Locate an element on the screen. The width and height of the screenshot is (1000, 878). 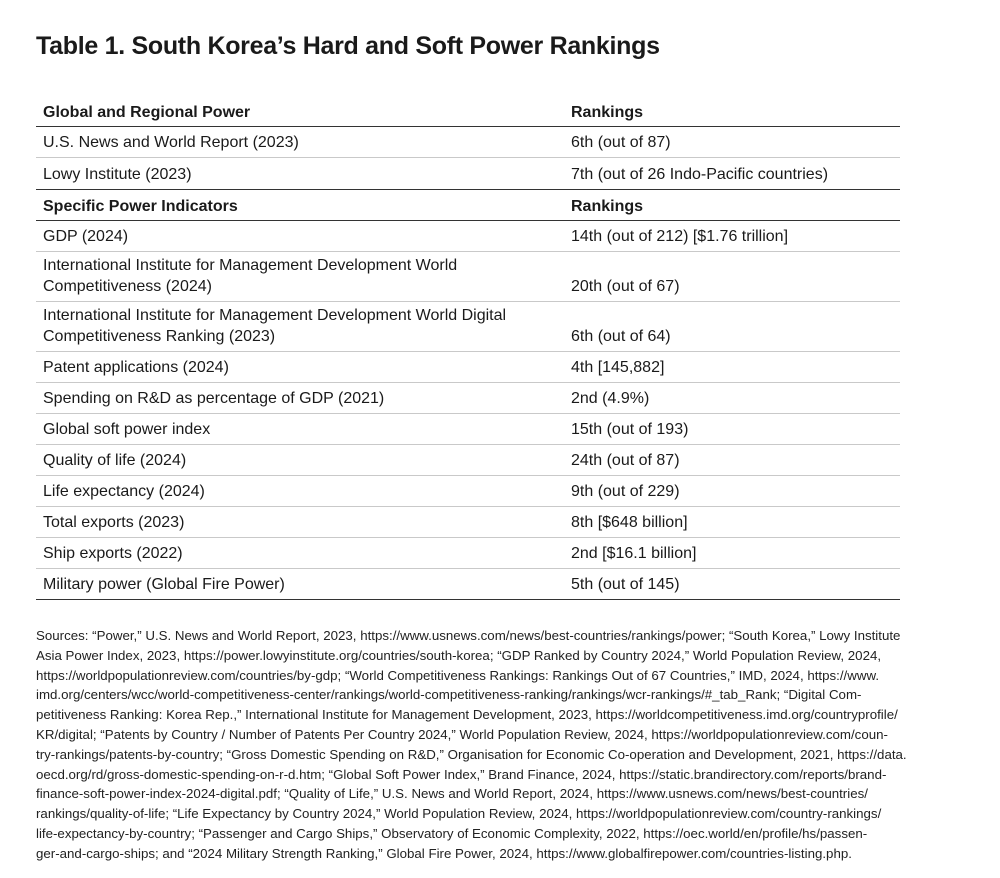
indicator-cell: Total exports (2023) is located at coordinates (114, 522).